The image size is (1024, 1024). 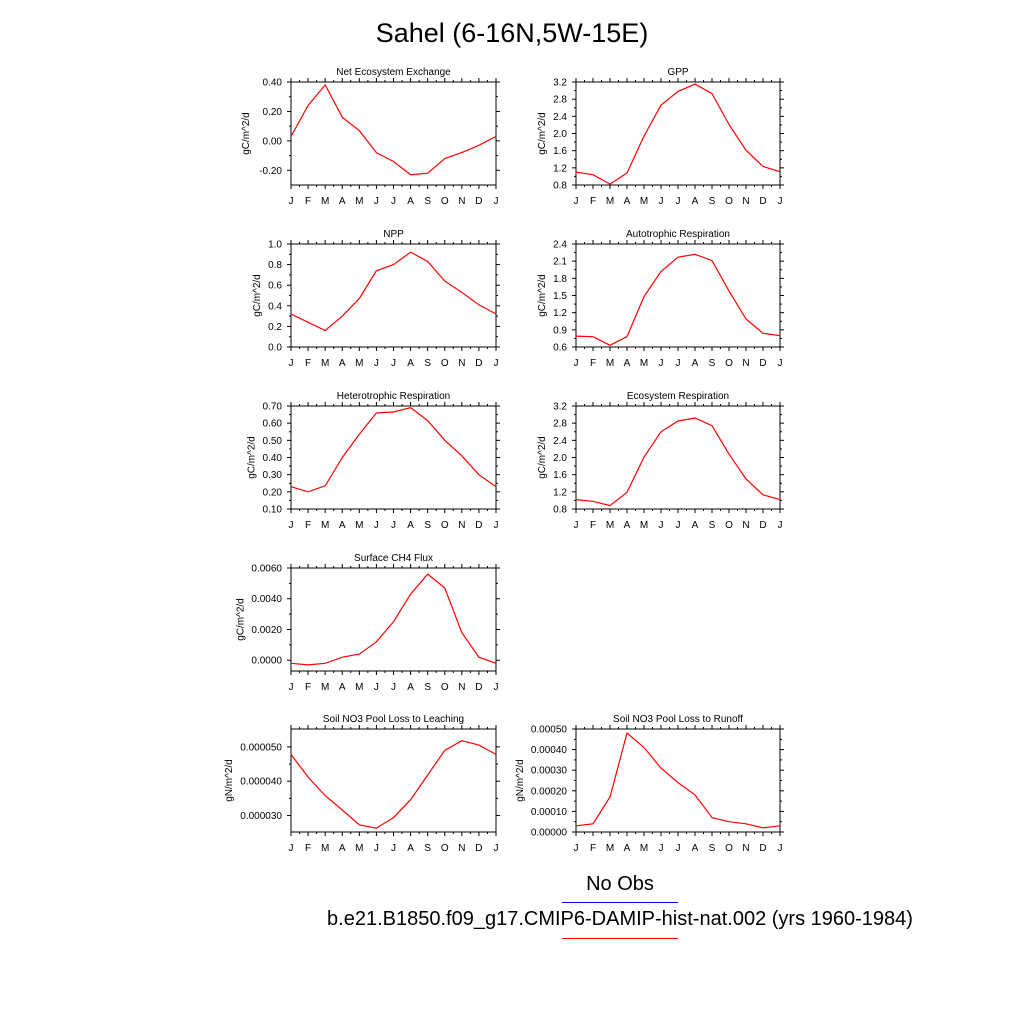 I want to click on y-tick-label: 2.0, so click(x=560, y=458).